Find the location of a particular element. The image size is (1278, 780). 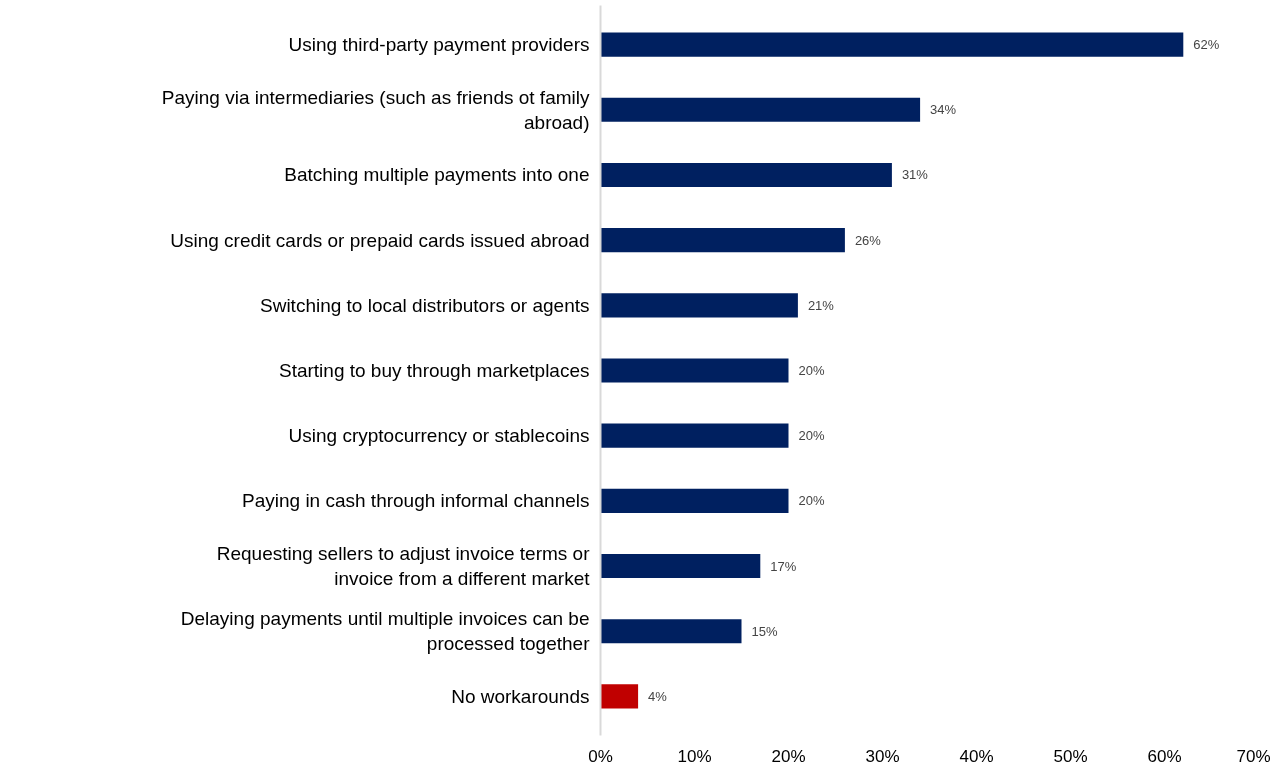

y-tick-label: Paying via intermediaries (such as friends ot family abroad) is located at coordinates (375, 109).